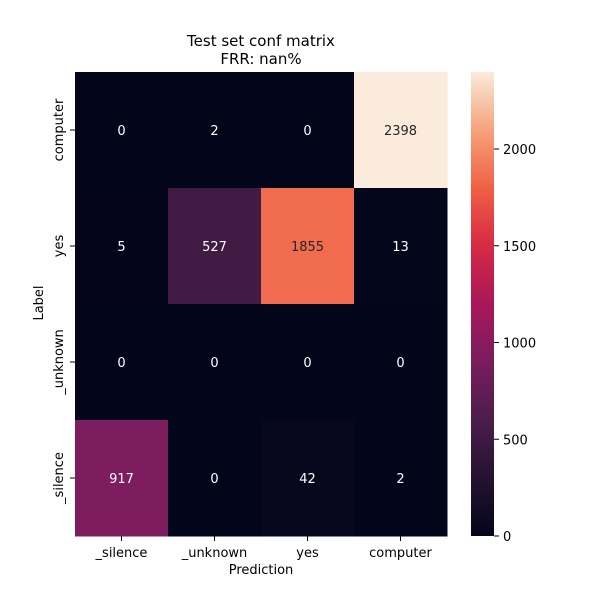  Describe the element at coordinates (400, 553) in the screenshot. I see `x-tick-label: computer` at that location.